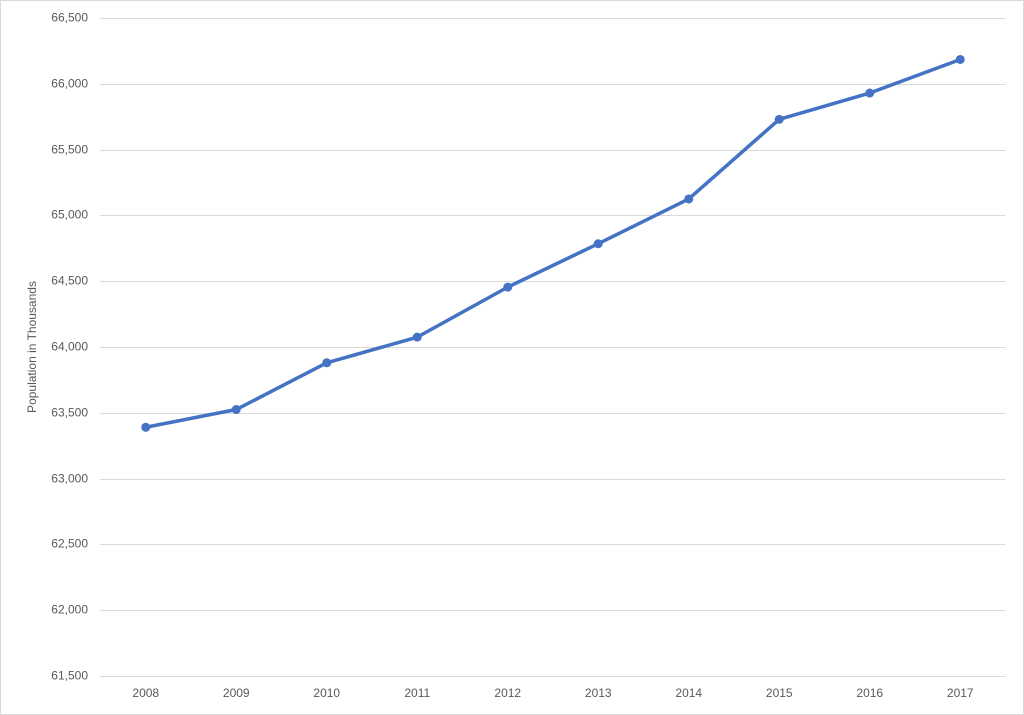 Image resolution: width=1024 pixels, height=715 pixels. Describe the element at coordinates (69, 479) in the screenshot. I see `y-tick-label: 63,000` at that location.